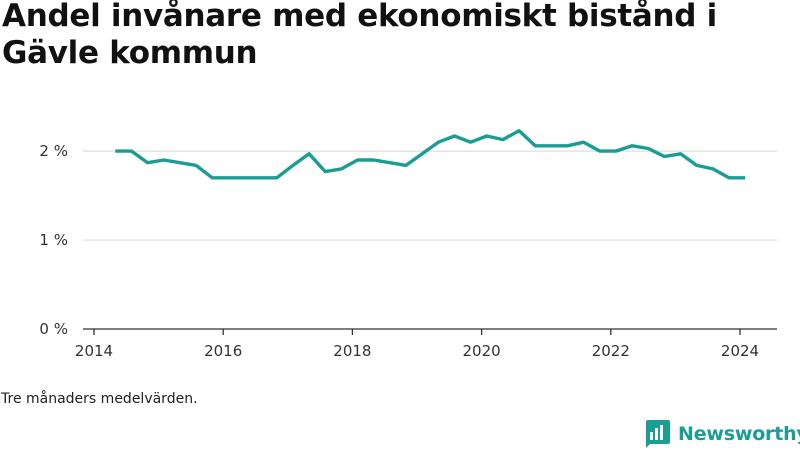 The width and height of the screenshot is (800, 450). What do you see at coordinates (611, 351) in the screenshot?
I see `x-tick-label: 2022` at bounding box center [611, 351].